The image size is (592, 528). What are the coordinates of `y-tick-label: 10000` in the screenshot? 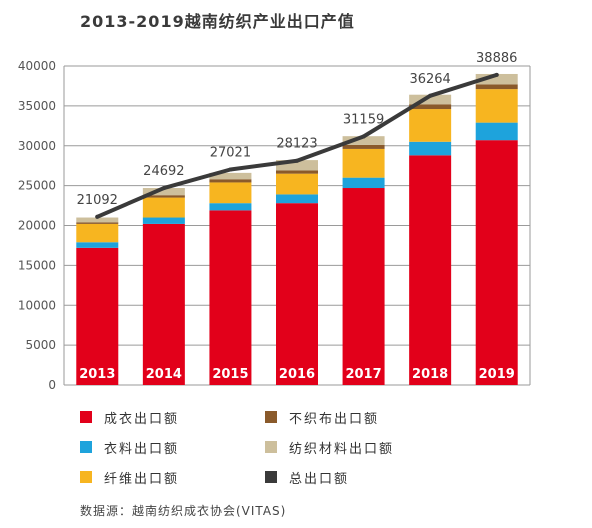 It's located at (37, 305).